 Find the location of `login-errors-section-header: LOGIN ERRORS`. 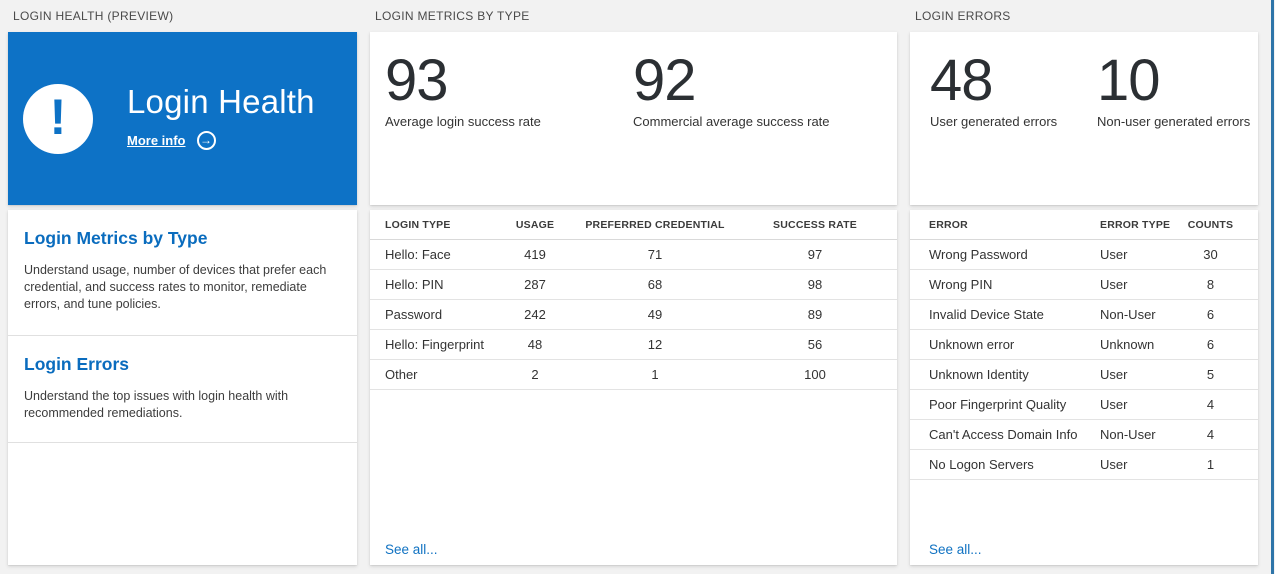

login-errors-section-header: LOGIN ERRORS is located at coordinates (963, 16).